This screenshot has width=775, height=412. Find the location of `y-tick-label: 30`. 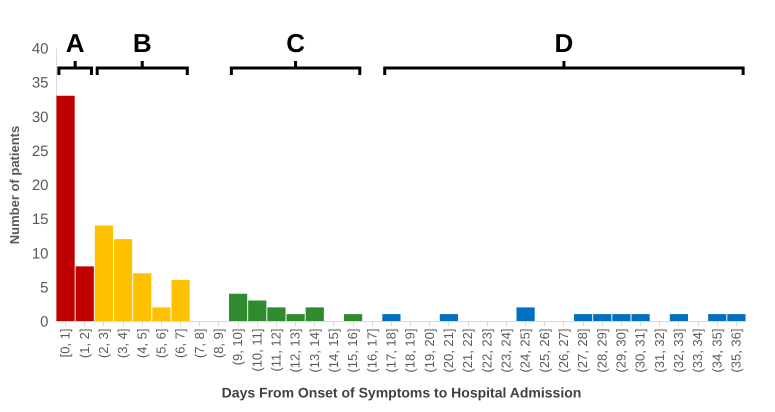

y-tick-label: 30 is located at coordinates (40, 117).